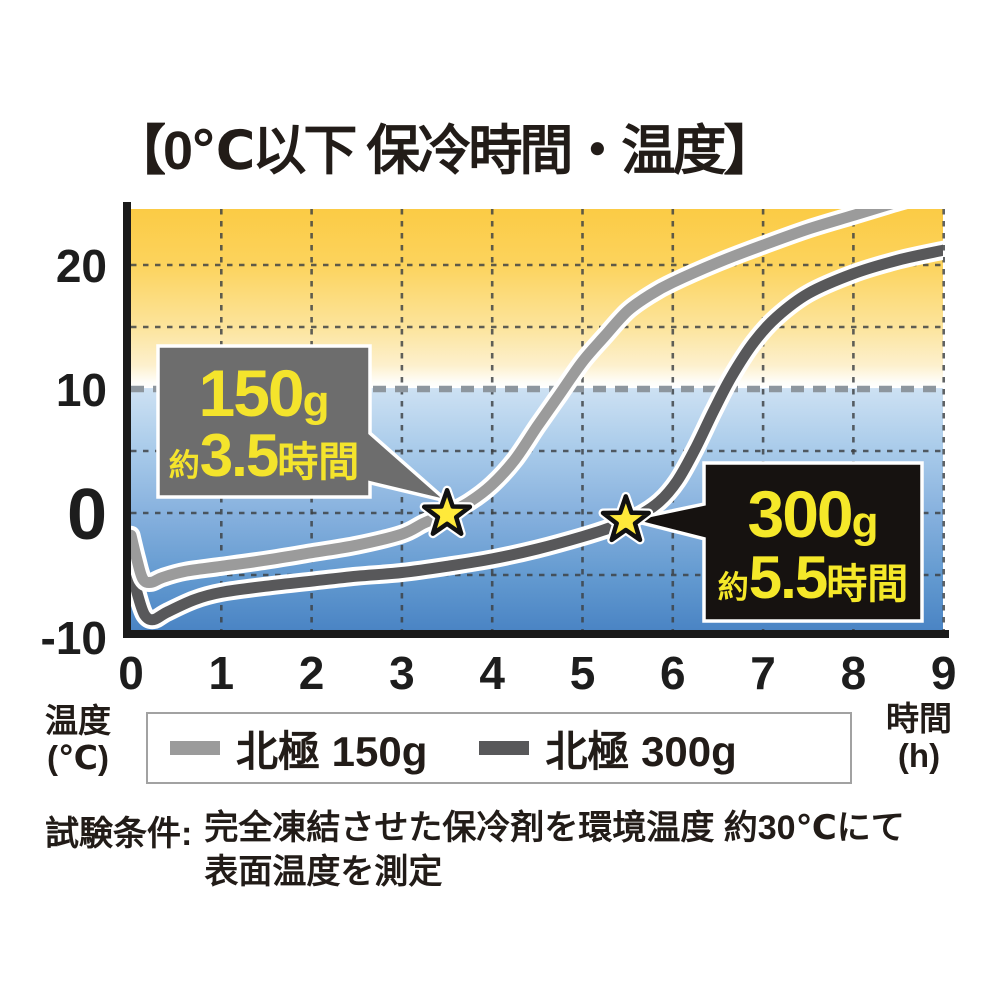 Image resolution: width=1000 pixels, height=1000 pixels. I want to click on x-axis-unit-line2: (h), so click(919, 755).